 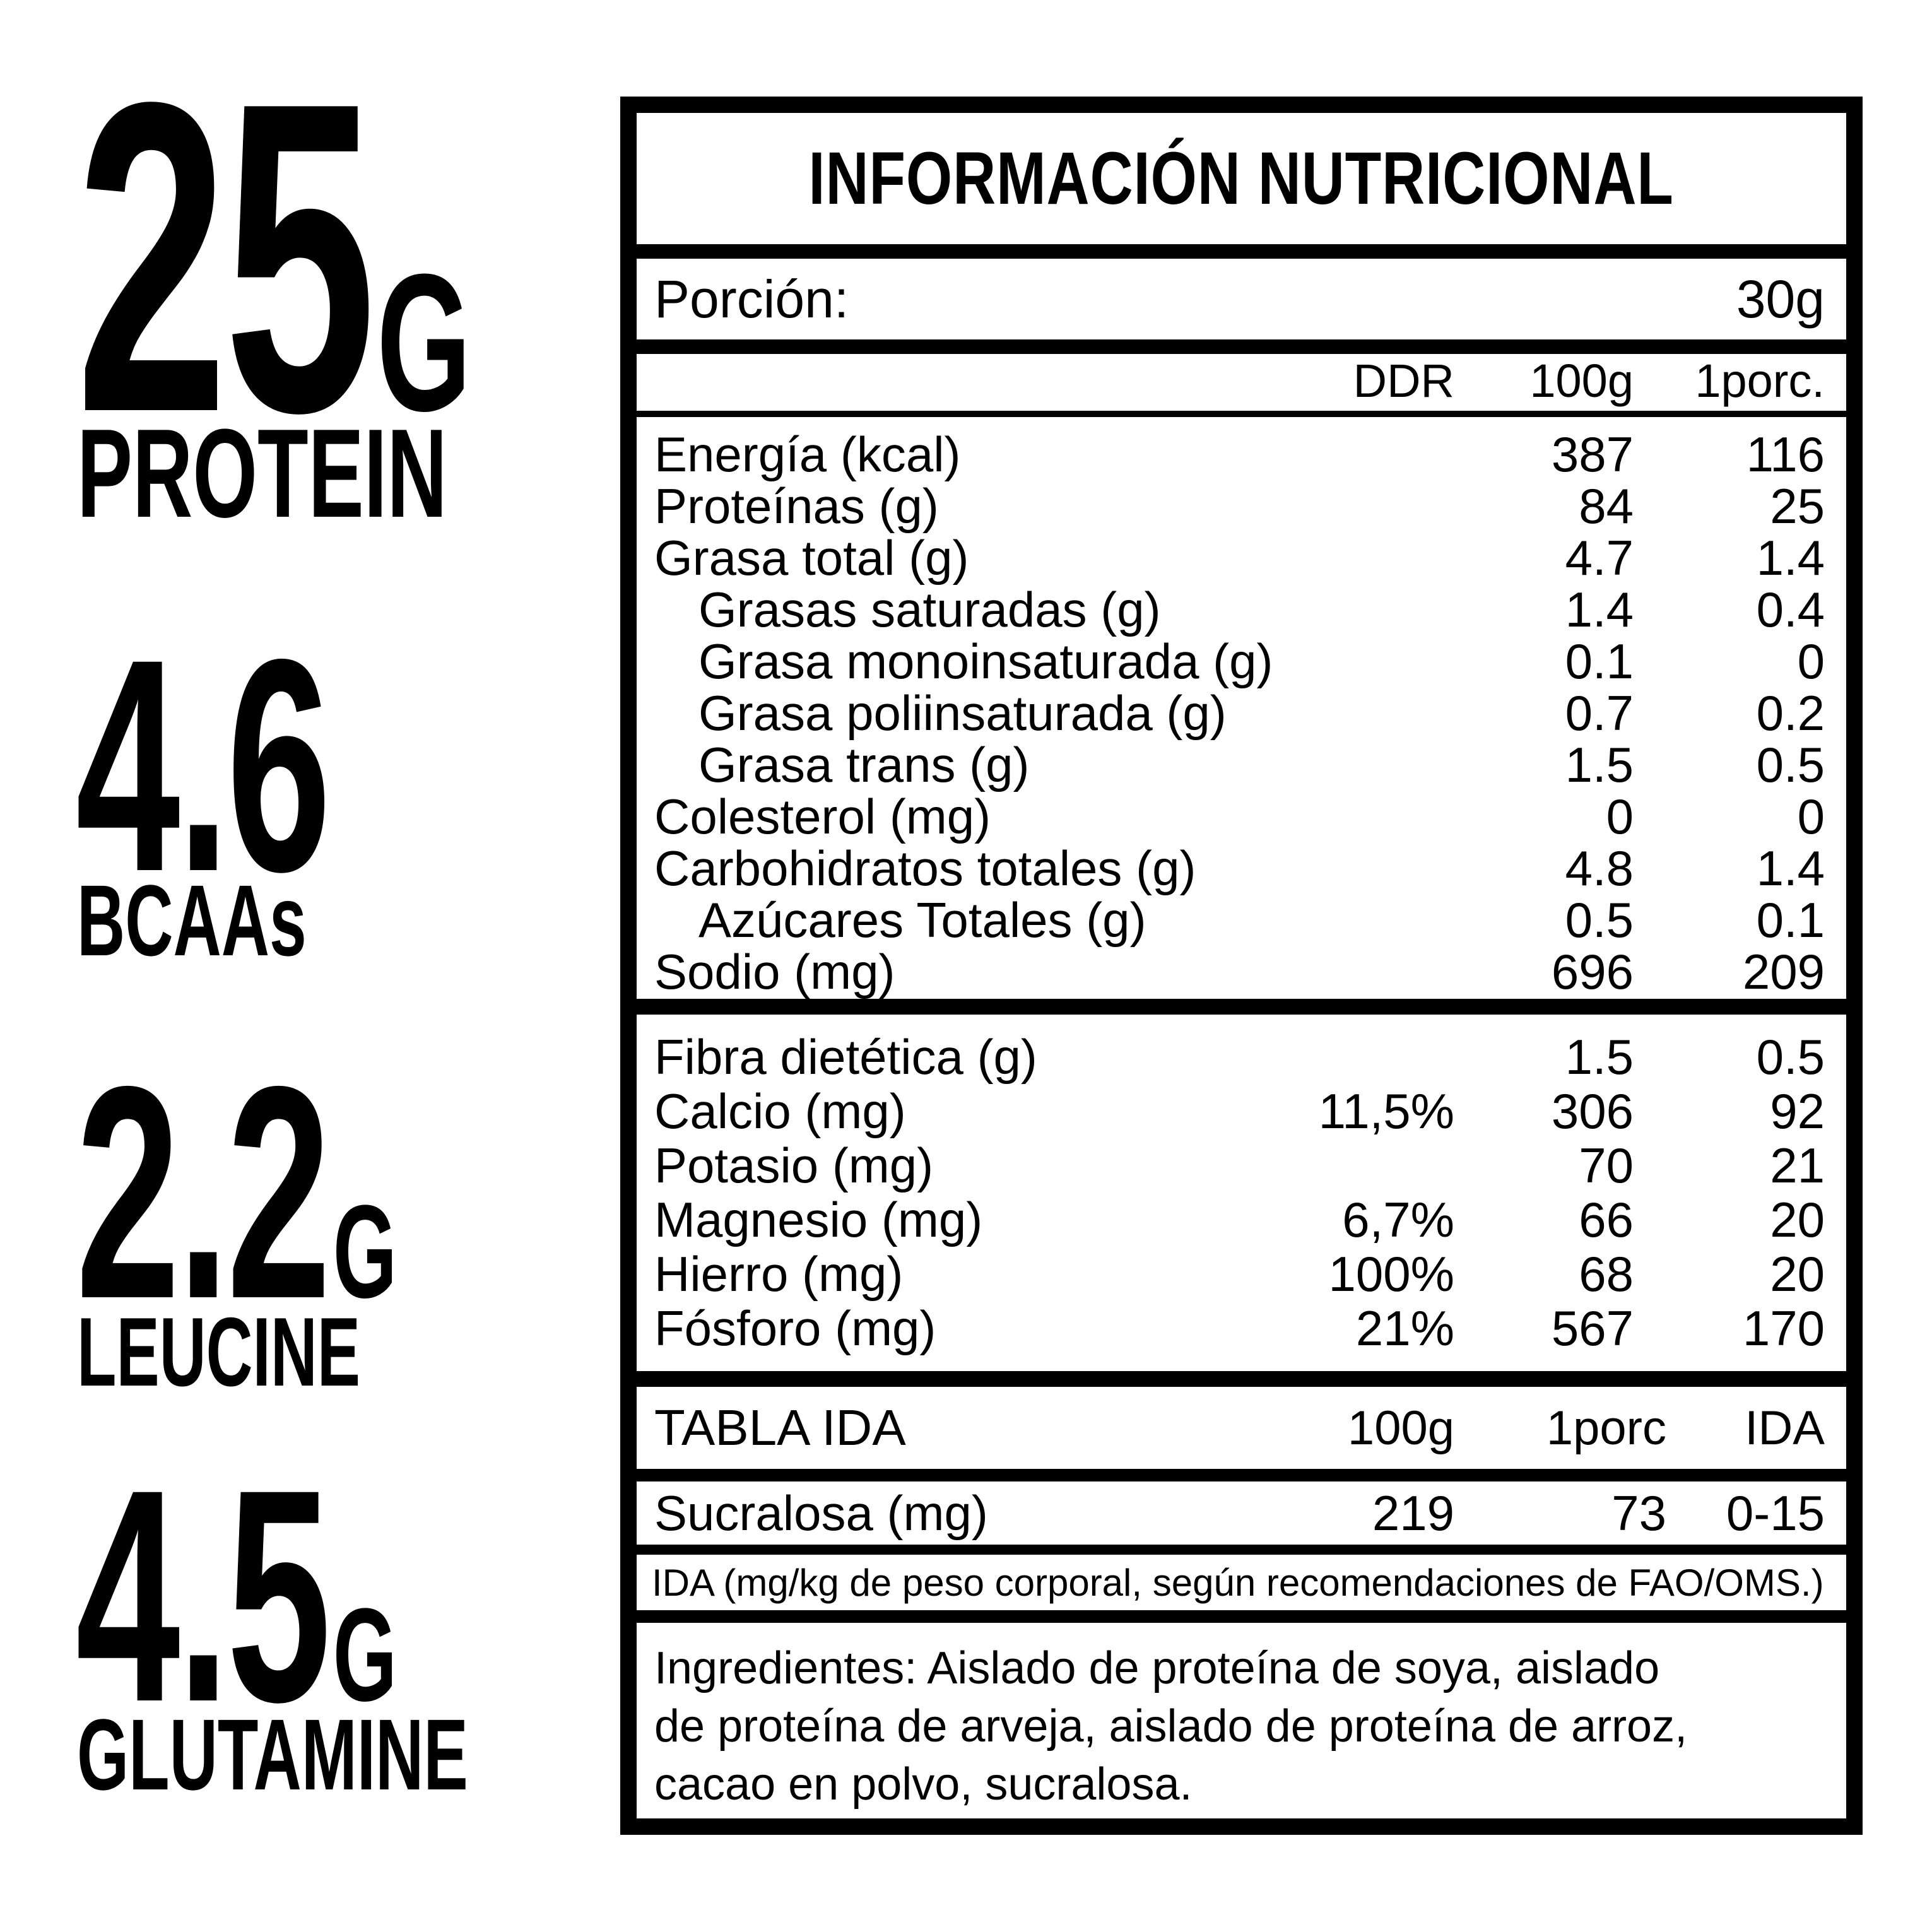 I want to click on table-row: Proteínas (g) 84 25, so click(x=1231, y=506).